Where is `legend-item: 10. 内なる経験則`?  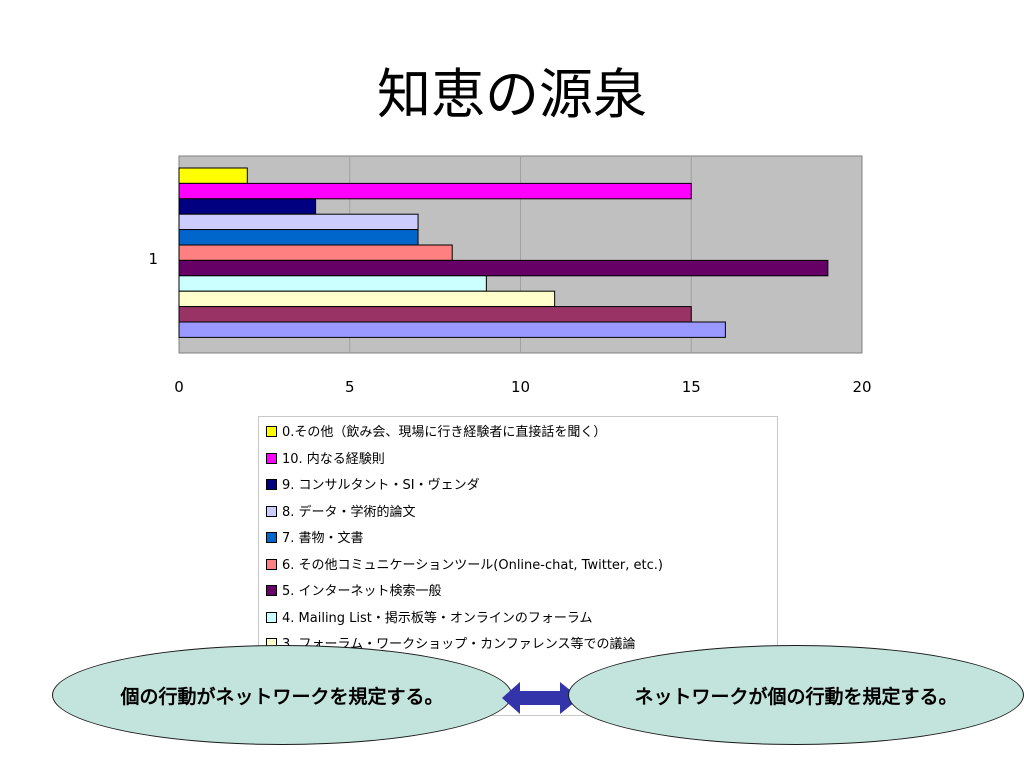 legend-item: 10. 内なる経験則 is located at coordinates (325, 460).